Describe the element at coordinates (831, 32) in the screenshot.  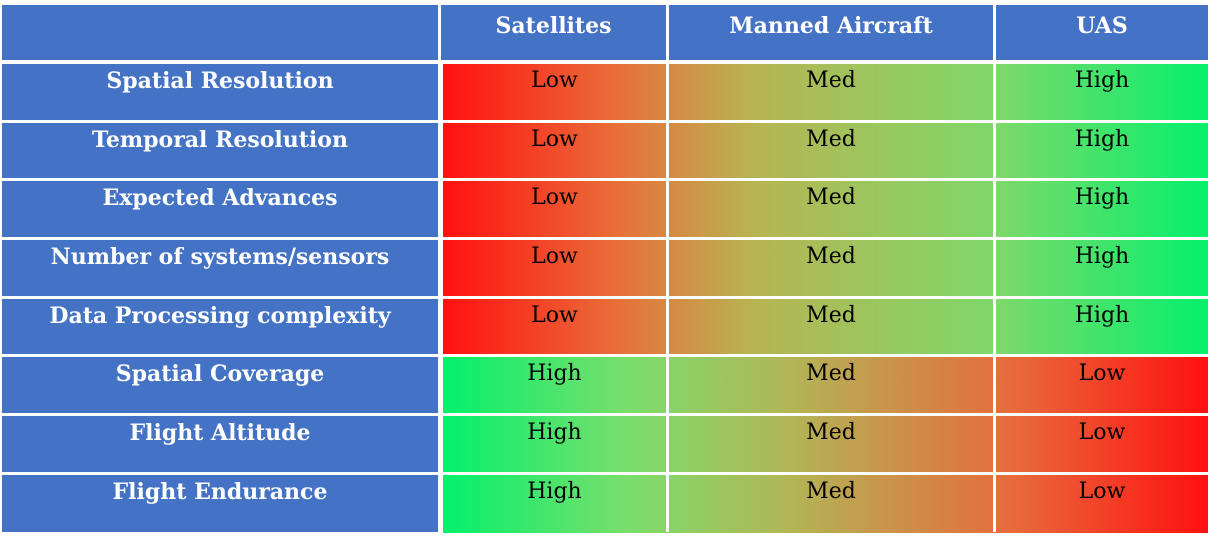
I see `header-manned-aircraft: Manned Aircraft` at that location.